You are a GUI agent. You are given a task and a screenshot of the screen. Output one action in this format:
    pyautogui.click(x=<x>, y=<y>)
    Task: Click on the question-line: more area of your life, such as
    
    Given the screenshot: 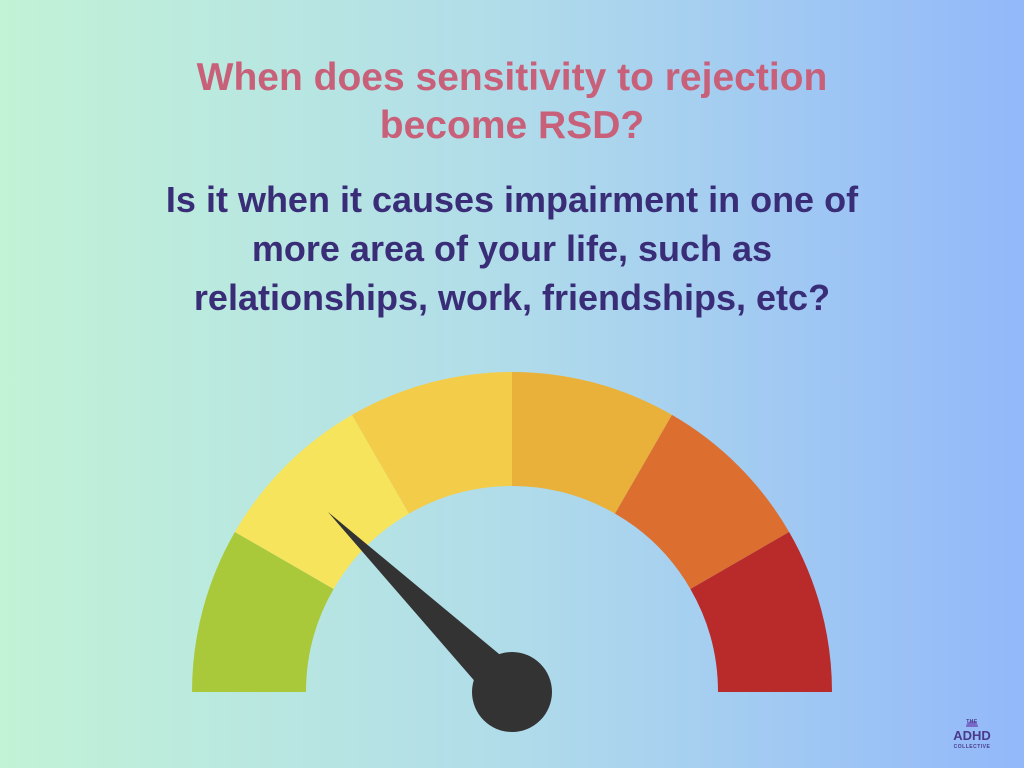 What is the action you would take?
    pyautogui.click(x=512, y=248)
    